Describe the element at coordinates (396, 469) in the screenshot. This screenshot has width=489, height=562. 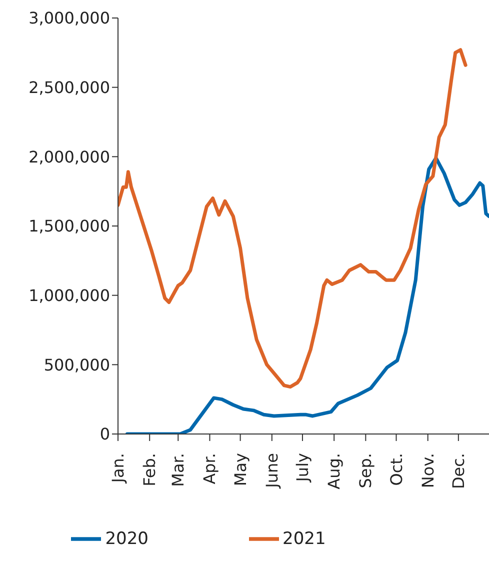
I see `x-tick-label: Oct.` at that location.